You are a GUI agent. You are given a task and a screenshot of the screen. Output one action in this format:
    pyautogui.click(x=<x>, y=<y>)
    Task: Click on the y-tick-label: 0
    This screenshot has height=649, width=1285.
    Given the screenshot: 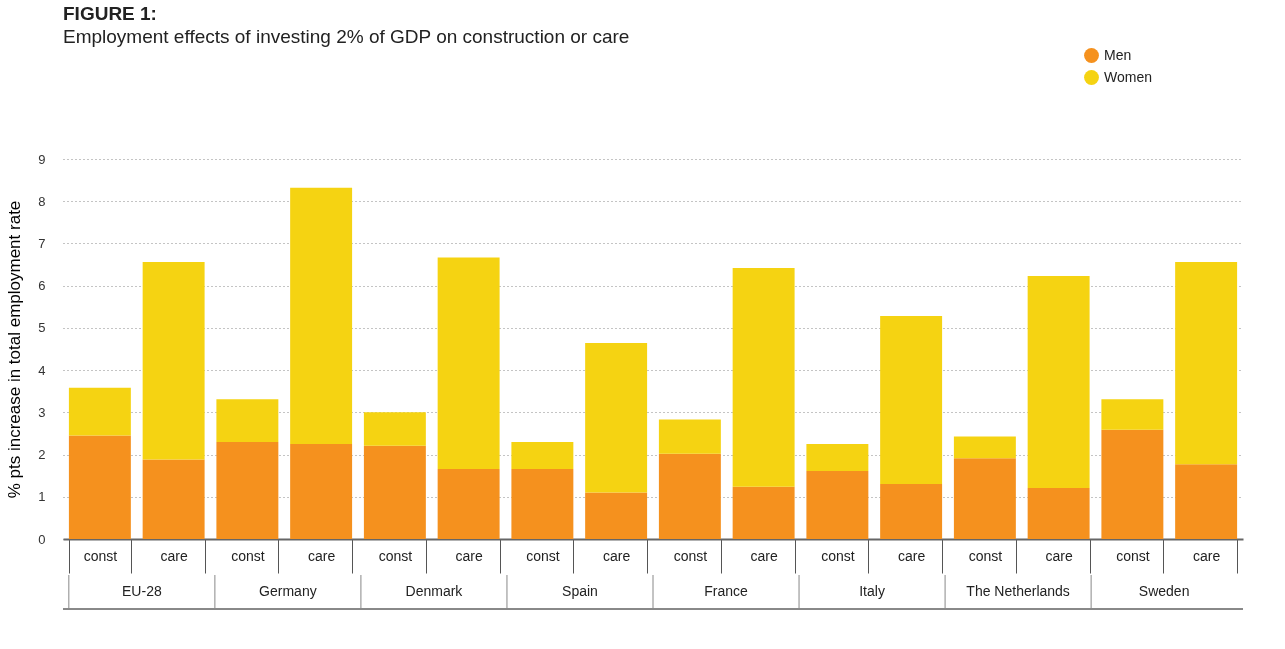 What is the action you would take?
    pyautogui.click(x=42, y=539)
    